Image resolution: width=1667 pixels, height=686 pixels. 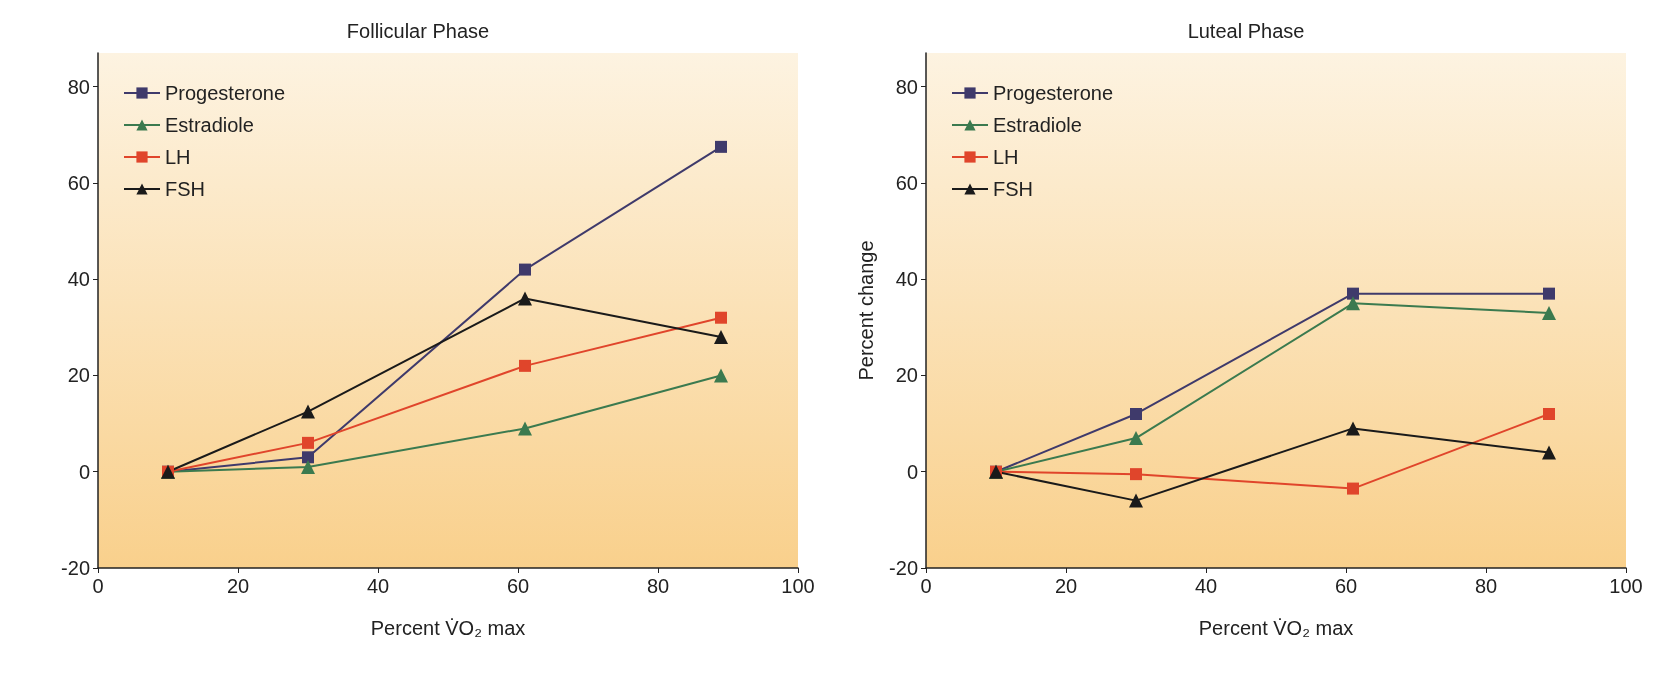 What do you see at coordinates (866, 310) in the screenshot?
I see `y-axis-title: Percent change` at bounding box center [866, 310].